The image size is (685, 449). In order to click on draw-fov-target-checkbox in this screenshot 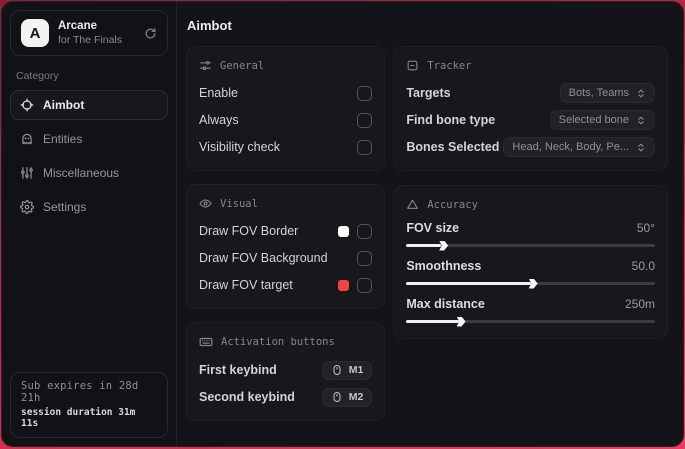, I will do `click(365, 285)`.